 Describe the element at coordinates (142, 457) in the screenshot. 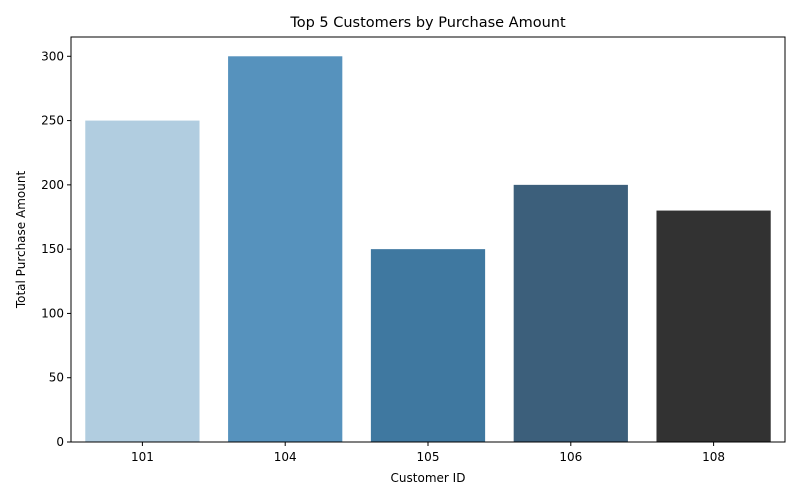

I see `x-tick-label: 101` at that location.